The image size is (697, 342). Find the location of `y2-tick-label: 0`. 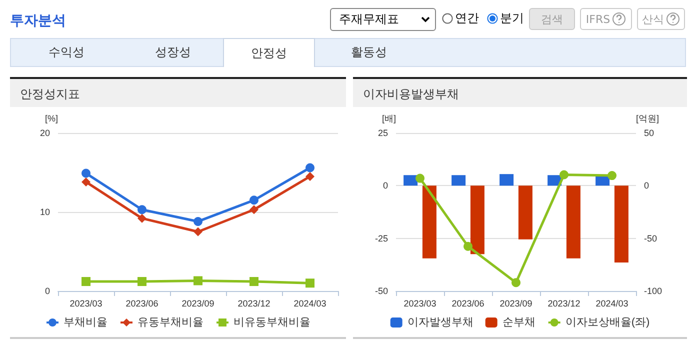

y2-tick-label: 0 is located at coordinates (647, 185).